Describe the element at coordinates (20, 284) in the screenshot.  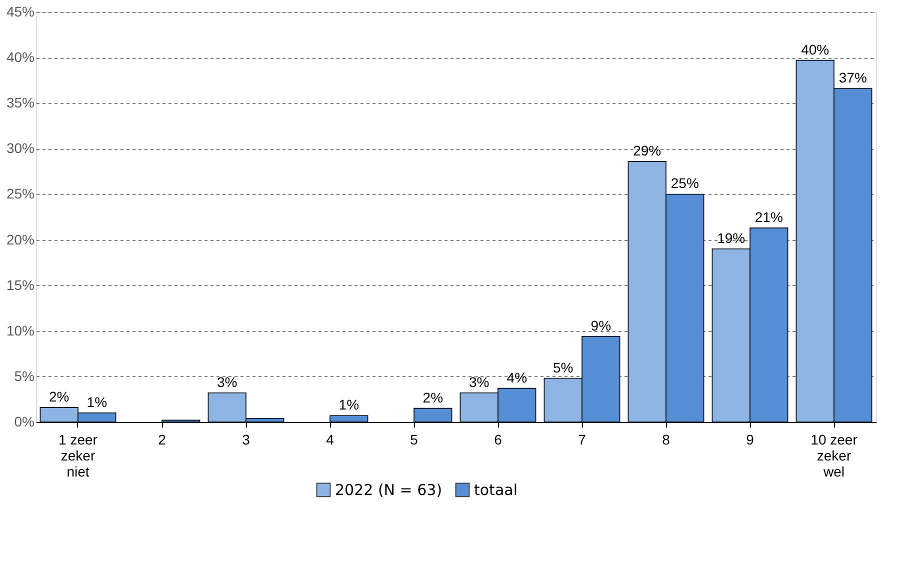
I see `y-tick-label: 15%` at that location.